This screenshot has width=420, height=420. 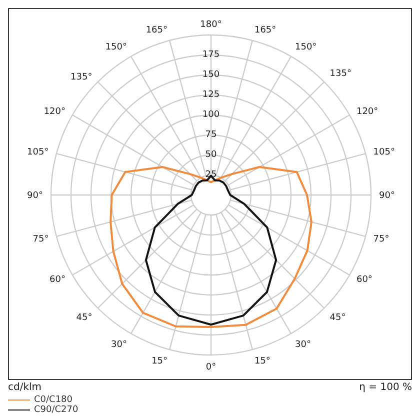 What do you see at coordinates (211, 175) in the screenshot?
I see `y-tick-label: 25` at bounding box center [211, 175].